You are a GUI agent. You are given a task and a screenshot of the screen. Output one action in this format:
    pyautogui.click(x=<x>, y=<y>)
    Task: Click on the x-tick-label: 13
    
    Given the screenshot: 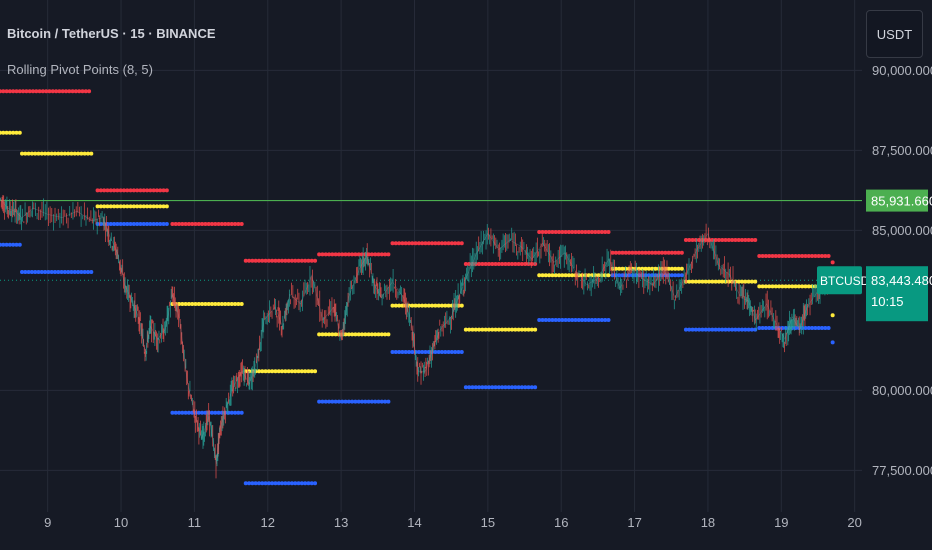 What is the action you would take?
    pyautogui.click(x=341, y=522)
    